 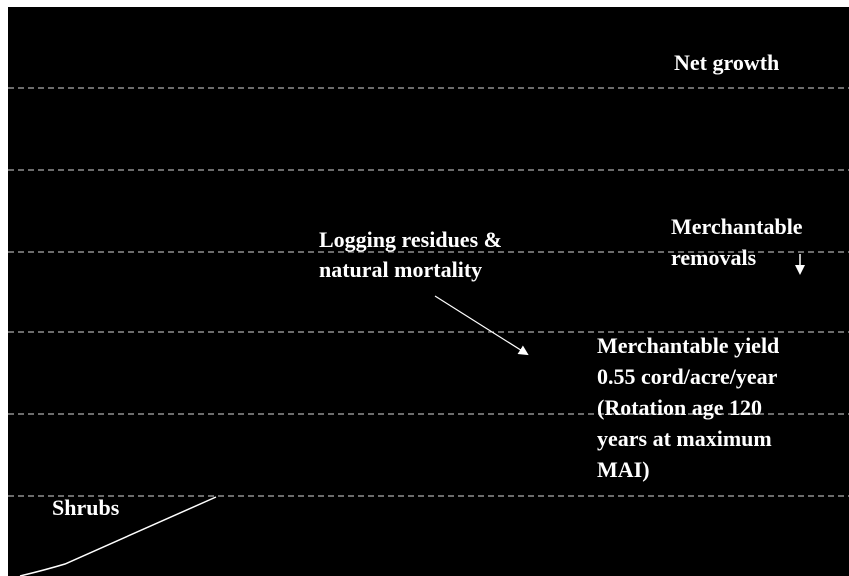 What do you see at coordinates (410, 239) in the screenshot?
I see `annotation-text: Logging residues &` at bounding box center [410, 239].